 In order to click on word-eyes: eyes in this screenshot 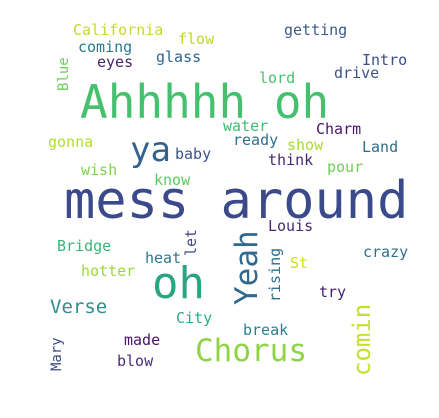, I will do `click(115, 62)`.